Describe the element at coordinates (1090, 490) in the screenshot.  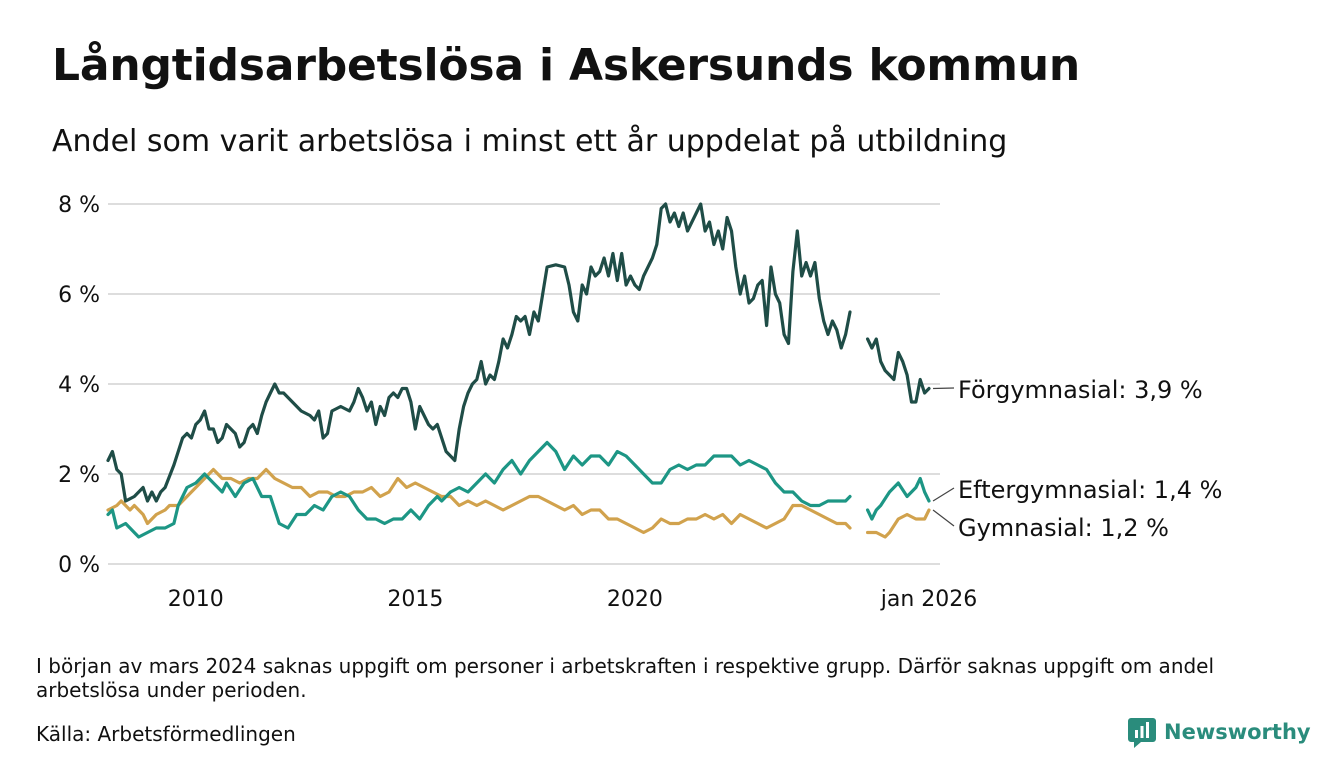
I see `series-label-eftergymnasial: Eftergymnasial: 1,4 %` at that location.